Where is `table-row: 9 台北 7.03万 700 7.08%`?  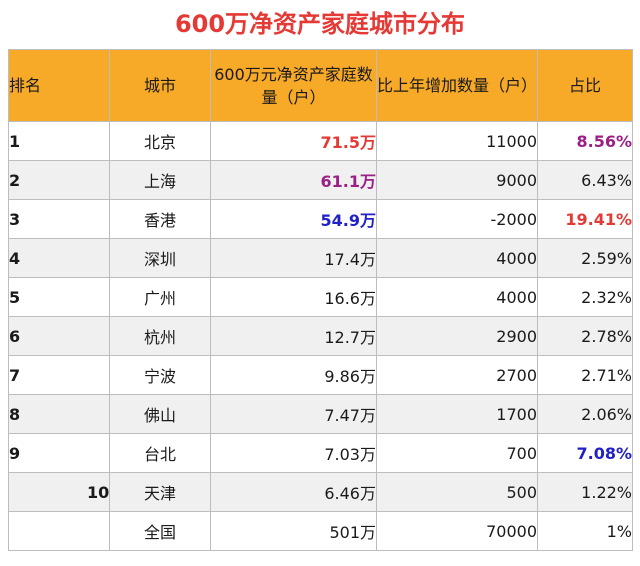
table-row: 9 台北 7.03万 700 7.08% is located at coordinates (320, 453).